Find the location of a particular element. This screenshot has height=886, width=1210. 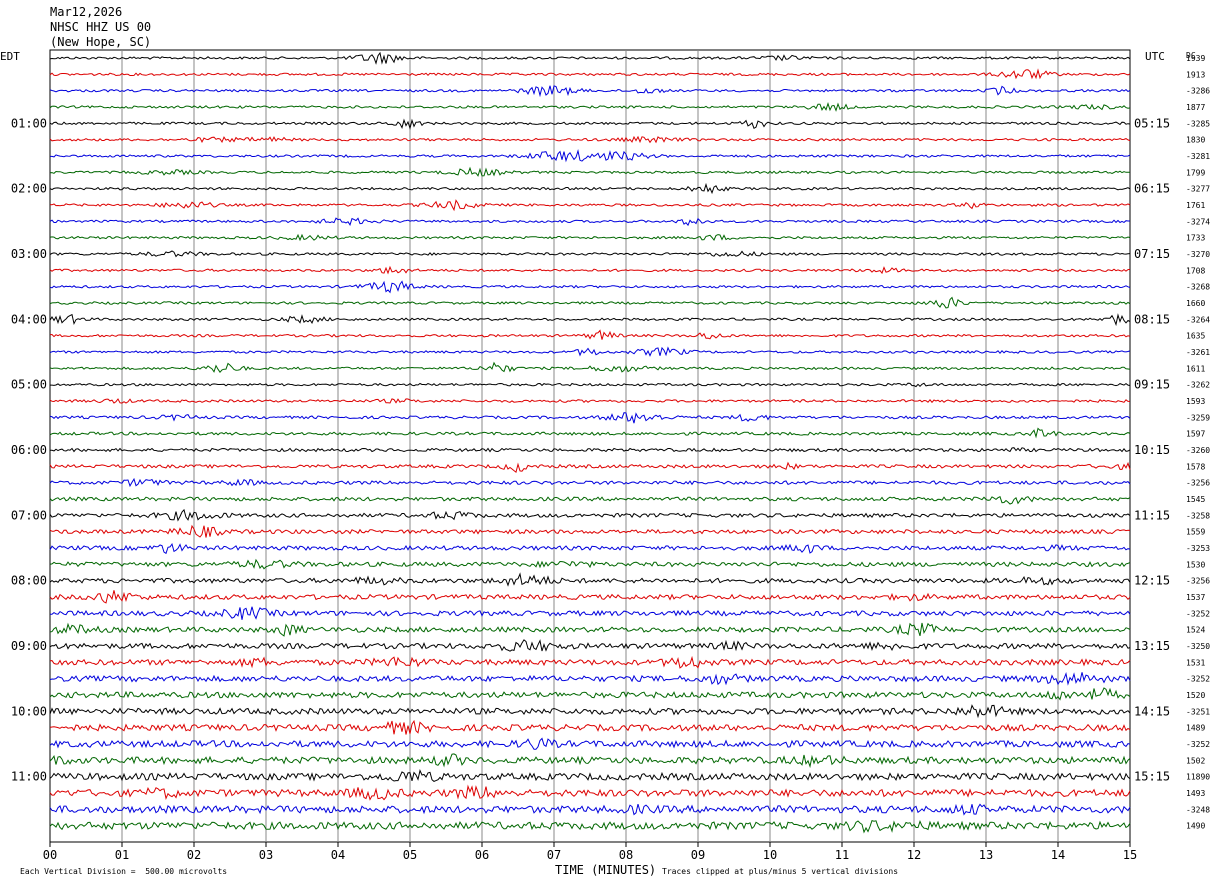

utc-hour-label: 06:15 is located at coordinates (1152, 189).